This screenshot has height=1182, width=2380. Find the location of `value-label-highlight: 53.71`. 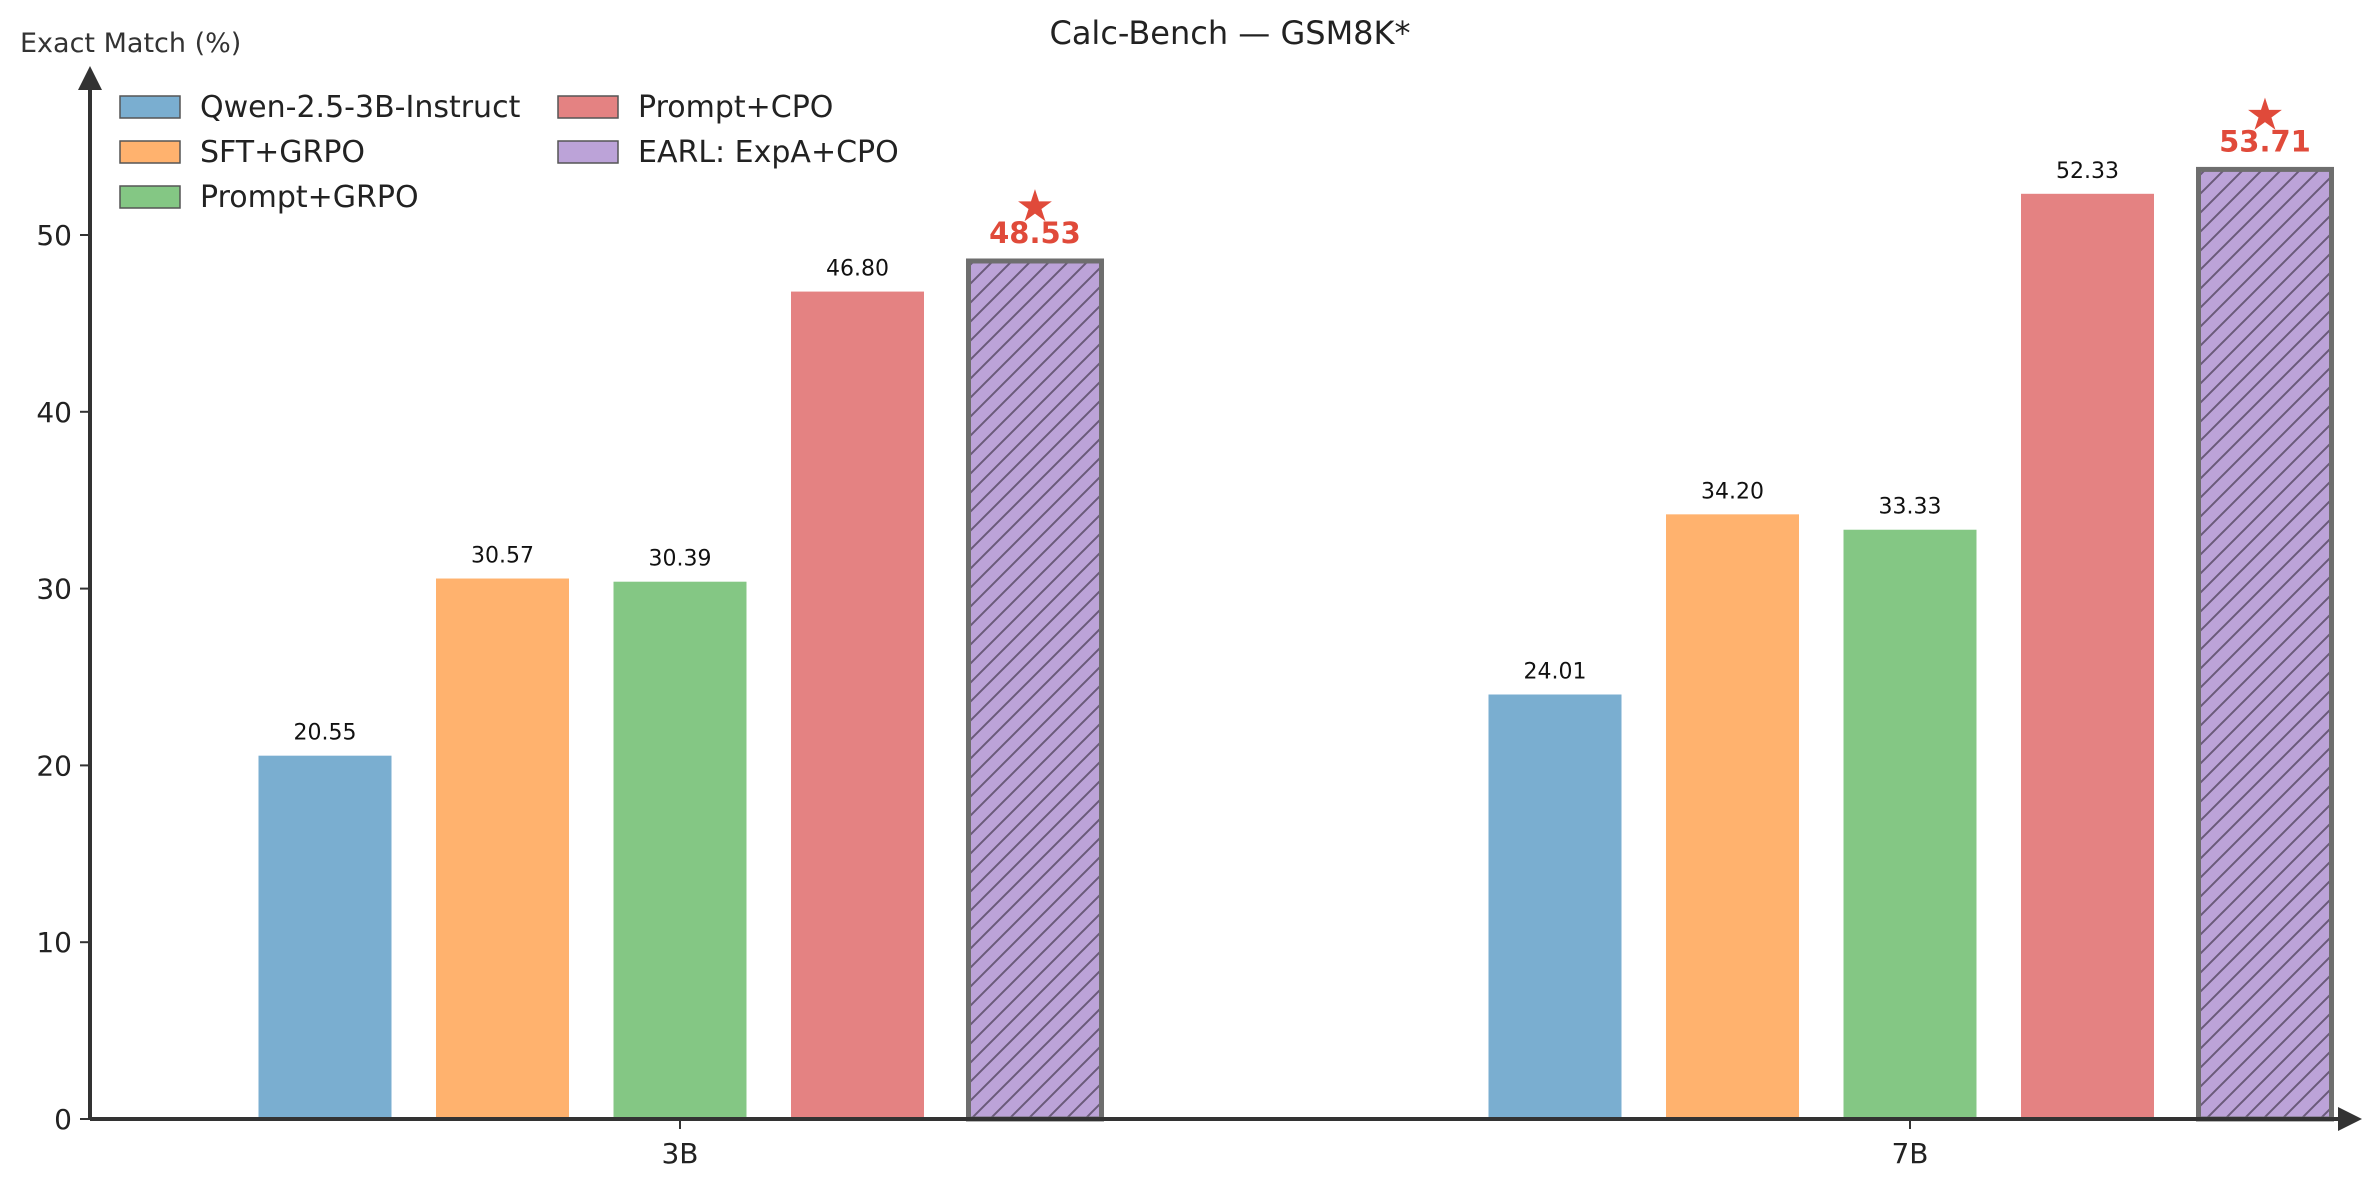

value-label-highlight: 53.71 is located at coordinates (2265, 141).